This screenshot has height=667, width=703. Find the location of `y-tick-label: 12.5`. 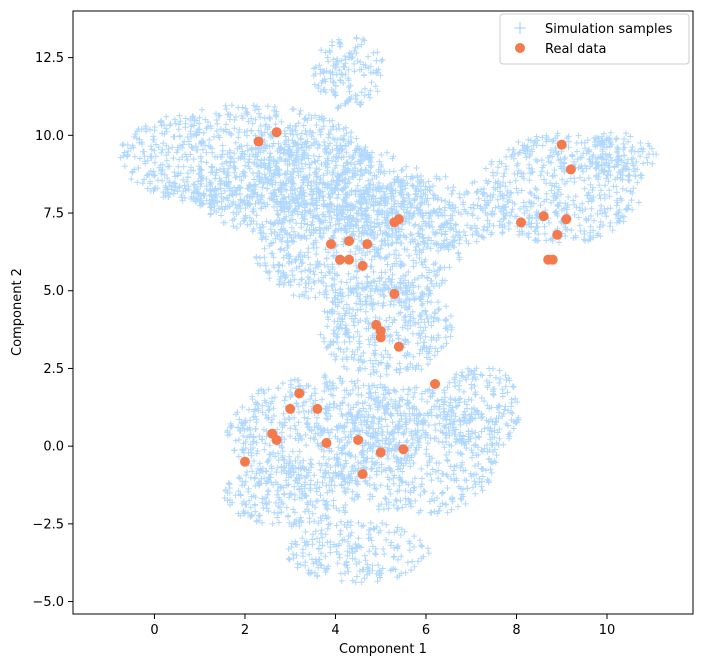

y-tick-label: 12.5 is located at coordinates (49, 58).